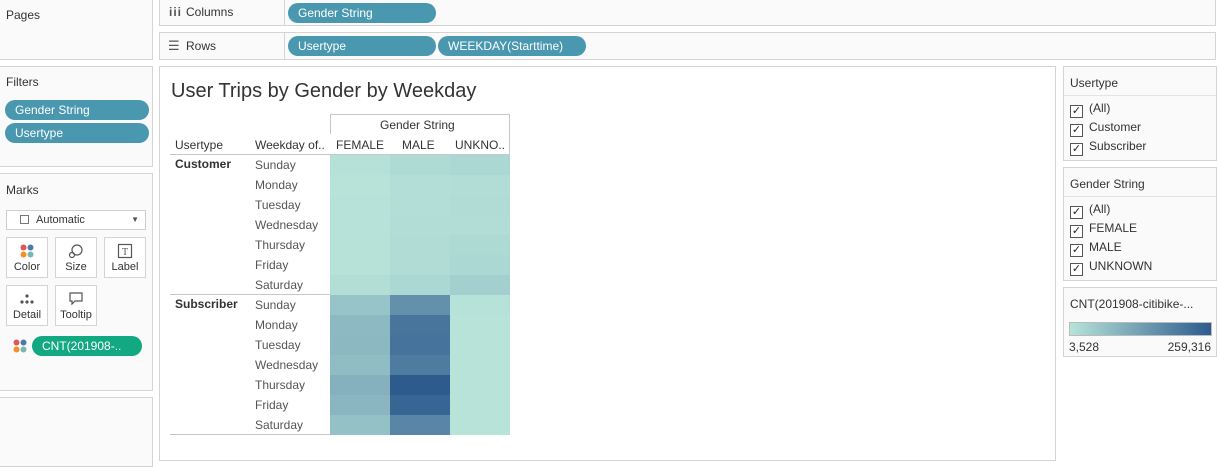  I want to click on label-button: T Label, so click(125, 257).